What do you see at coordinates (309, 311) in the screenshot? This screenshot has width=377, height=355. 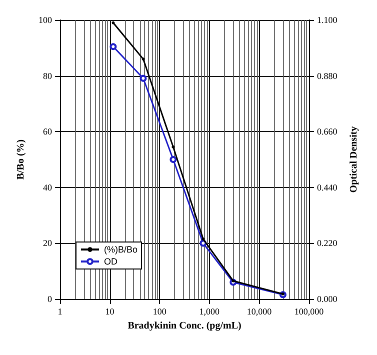 I see `x-tick-label: 100,000` at bounding box center [309, 311].